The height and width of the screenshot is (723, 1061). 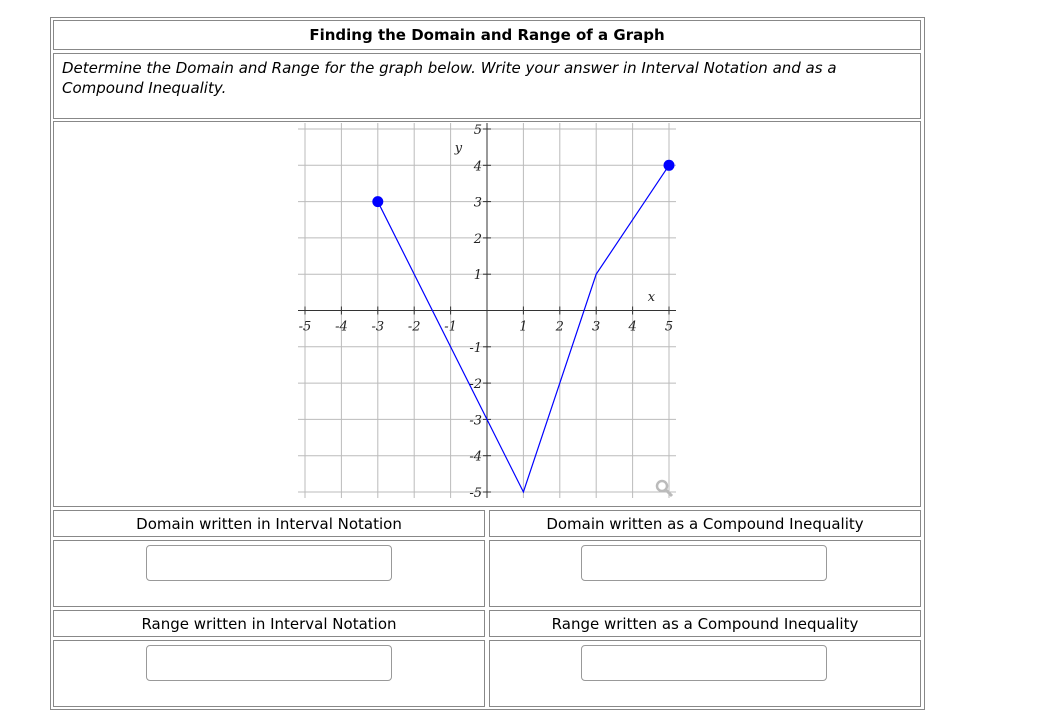 I want to click on x-tick-label: 1, so click(x=523, y=327).